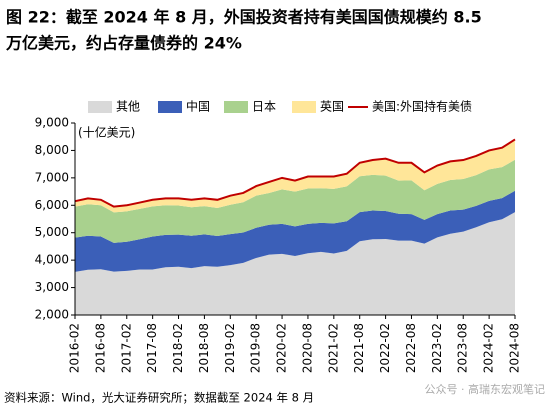  I want to click on line, so click(295, 173).